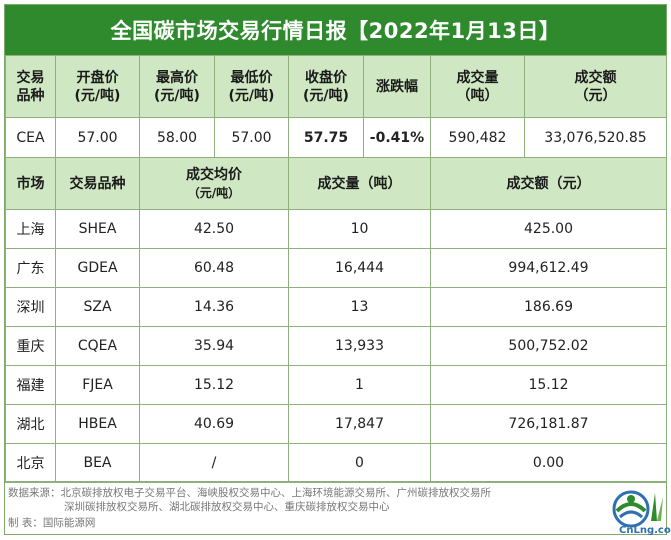 This screenshot has width=671, height=540. What do you see at coordinates (359, 229) in the screenshot?
I see `cell-volume: 10` at bounding box center [359, 229].